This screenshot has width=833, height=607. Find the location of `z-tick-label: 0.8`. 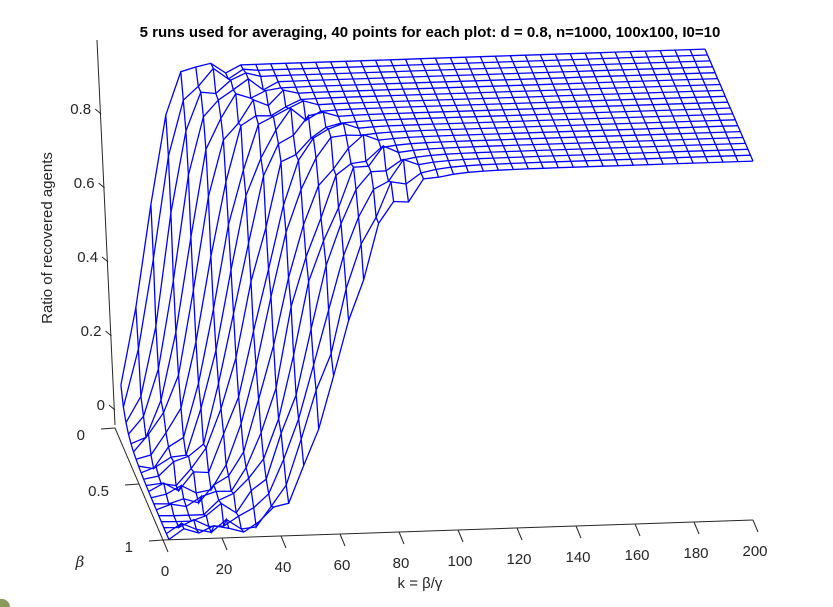

z-tick-label: 0.8 is located at coordinates (80, 109).